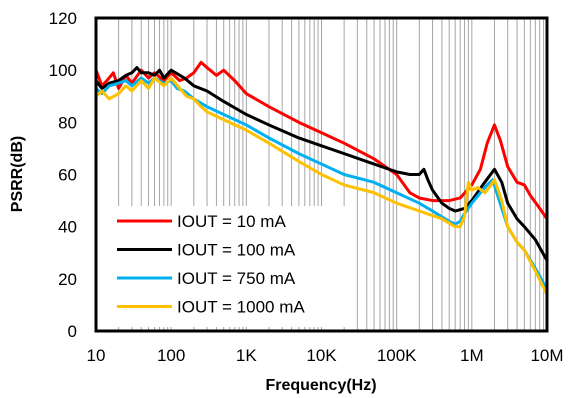  Describe the element at coordinates (241, 307) in the screenshot. I see `legend-label: IOUT = 1000 mA` at that location.